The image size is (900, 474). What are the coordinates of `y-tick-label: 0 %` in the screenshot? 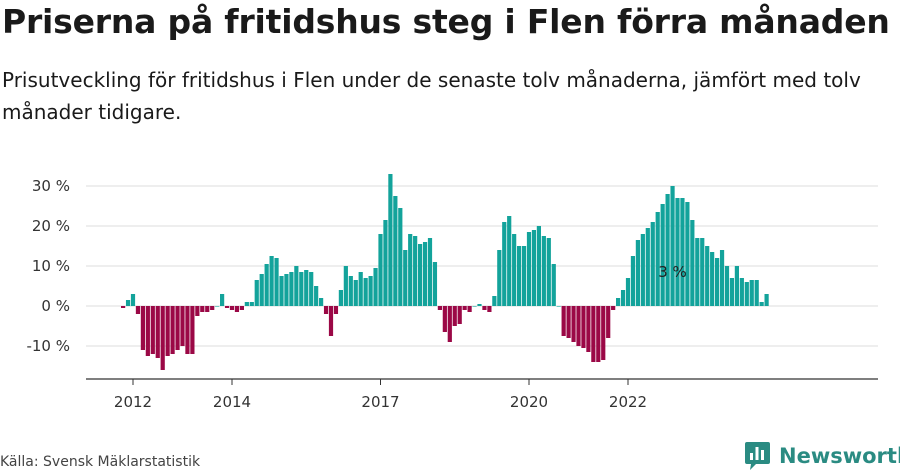 It's located at (55, 306).